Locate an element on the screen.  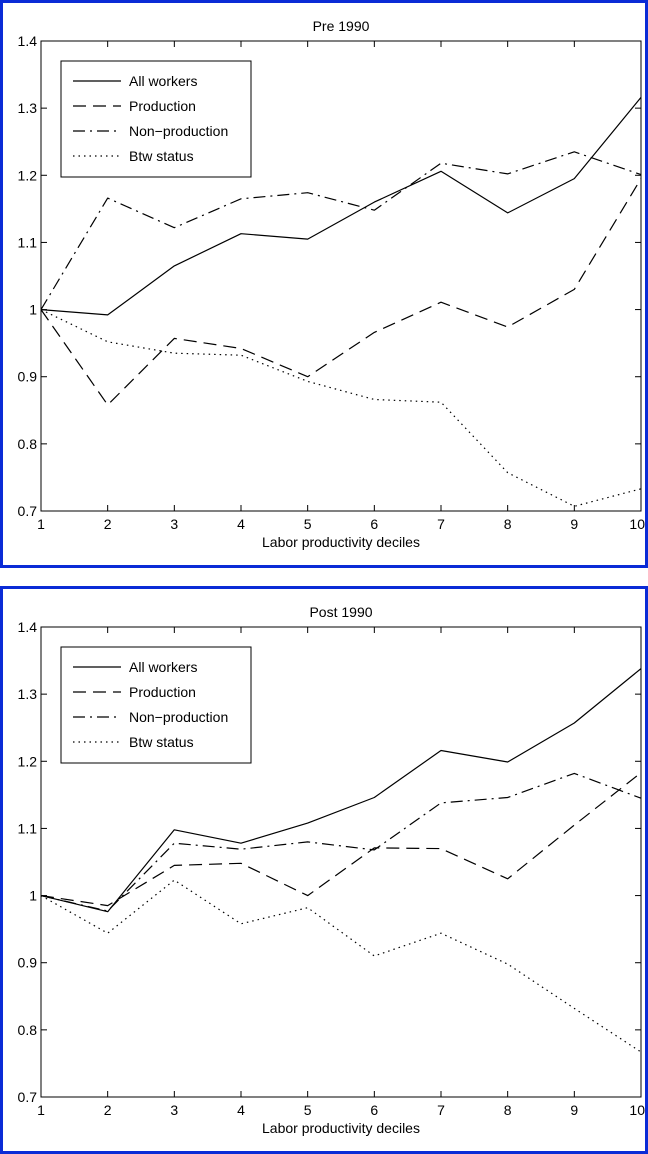
series-line-dashed is located at coordinates (341, 839).